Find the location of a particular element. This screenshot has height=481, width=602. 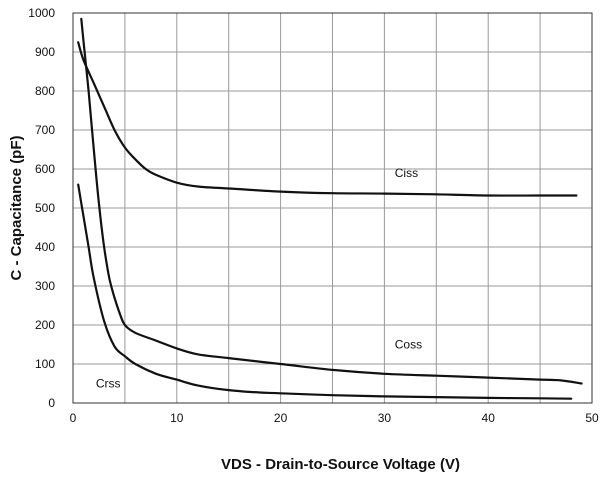

y-tick-label: 400 is located at coordinates (45, 247).